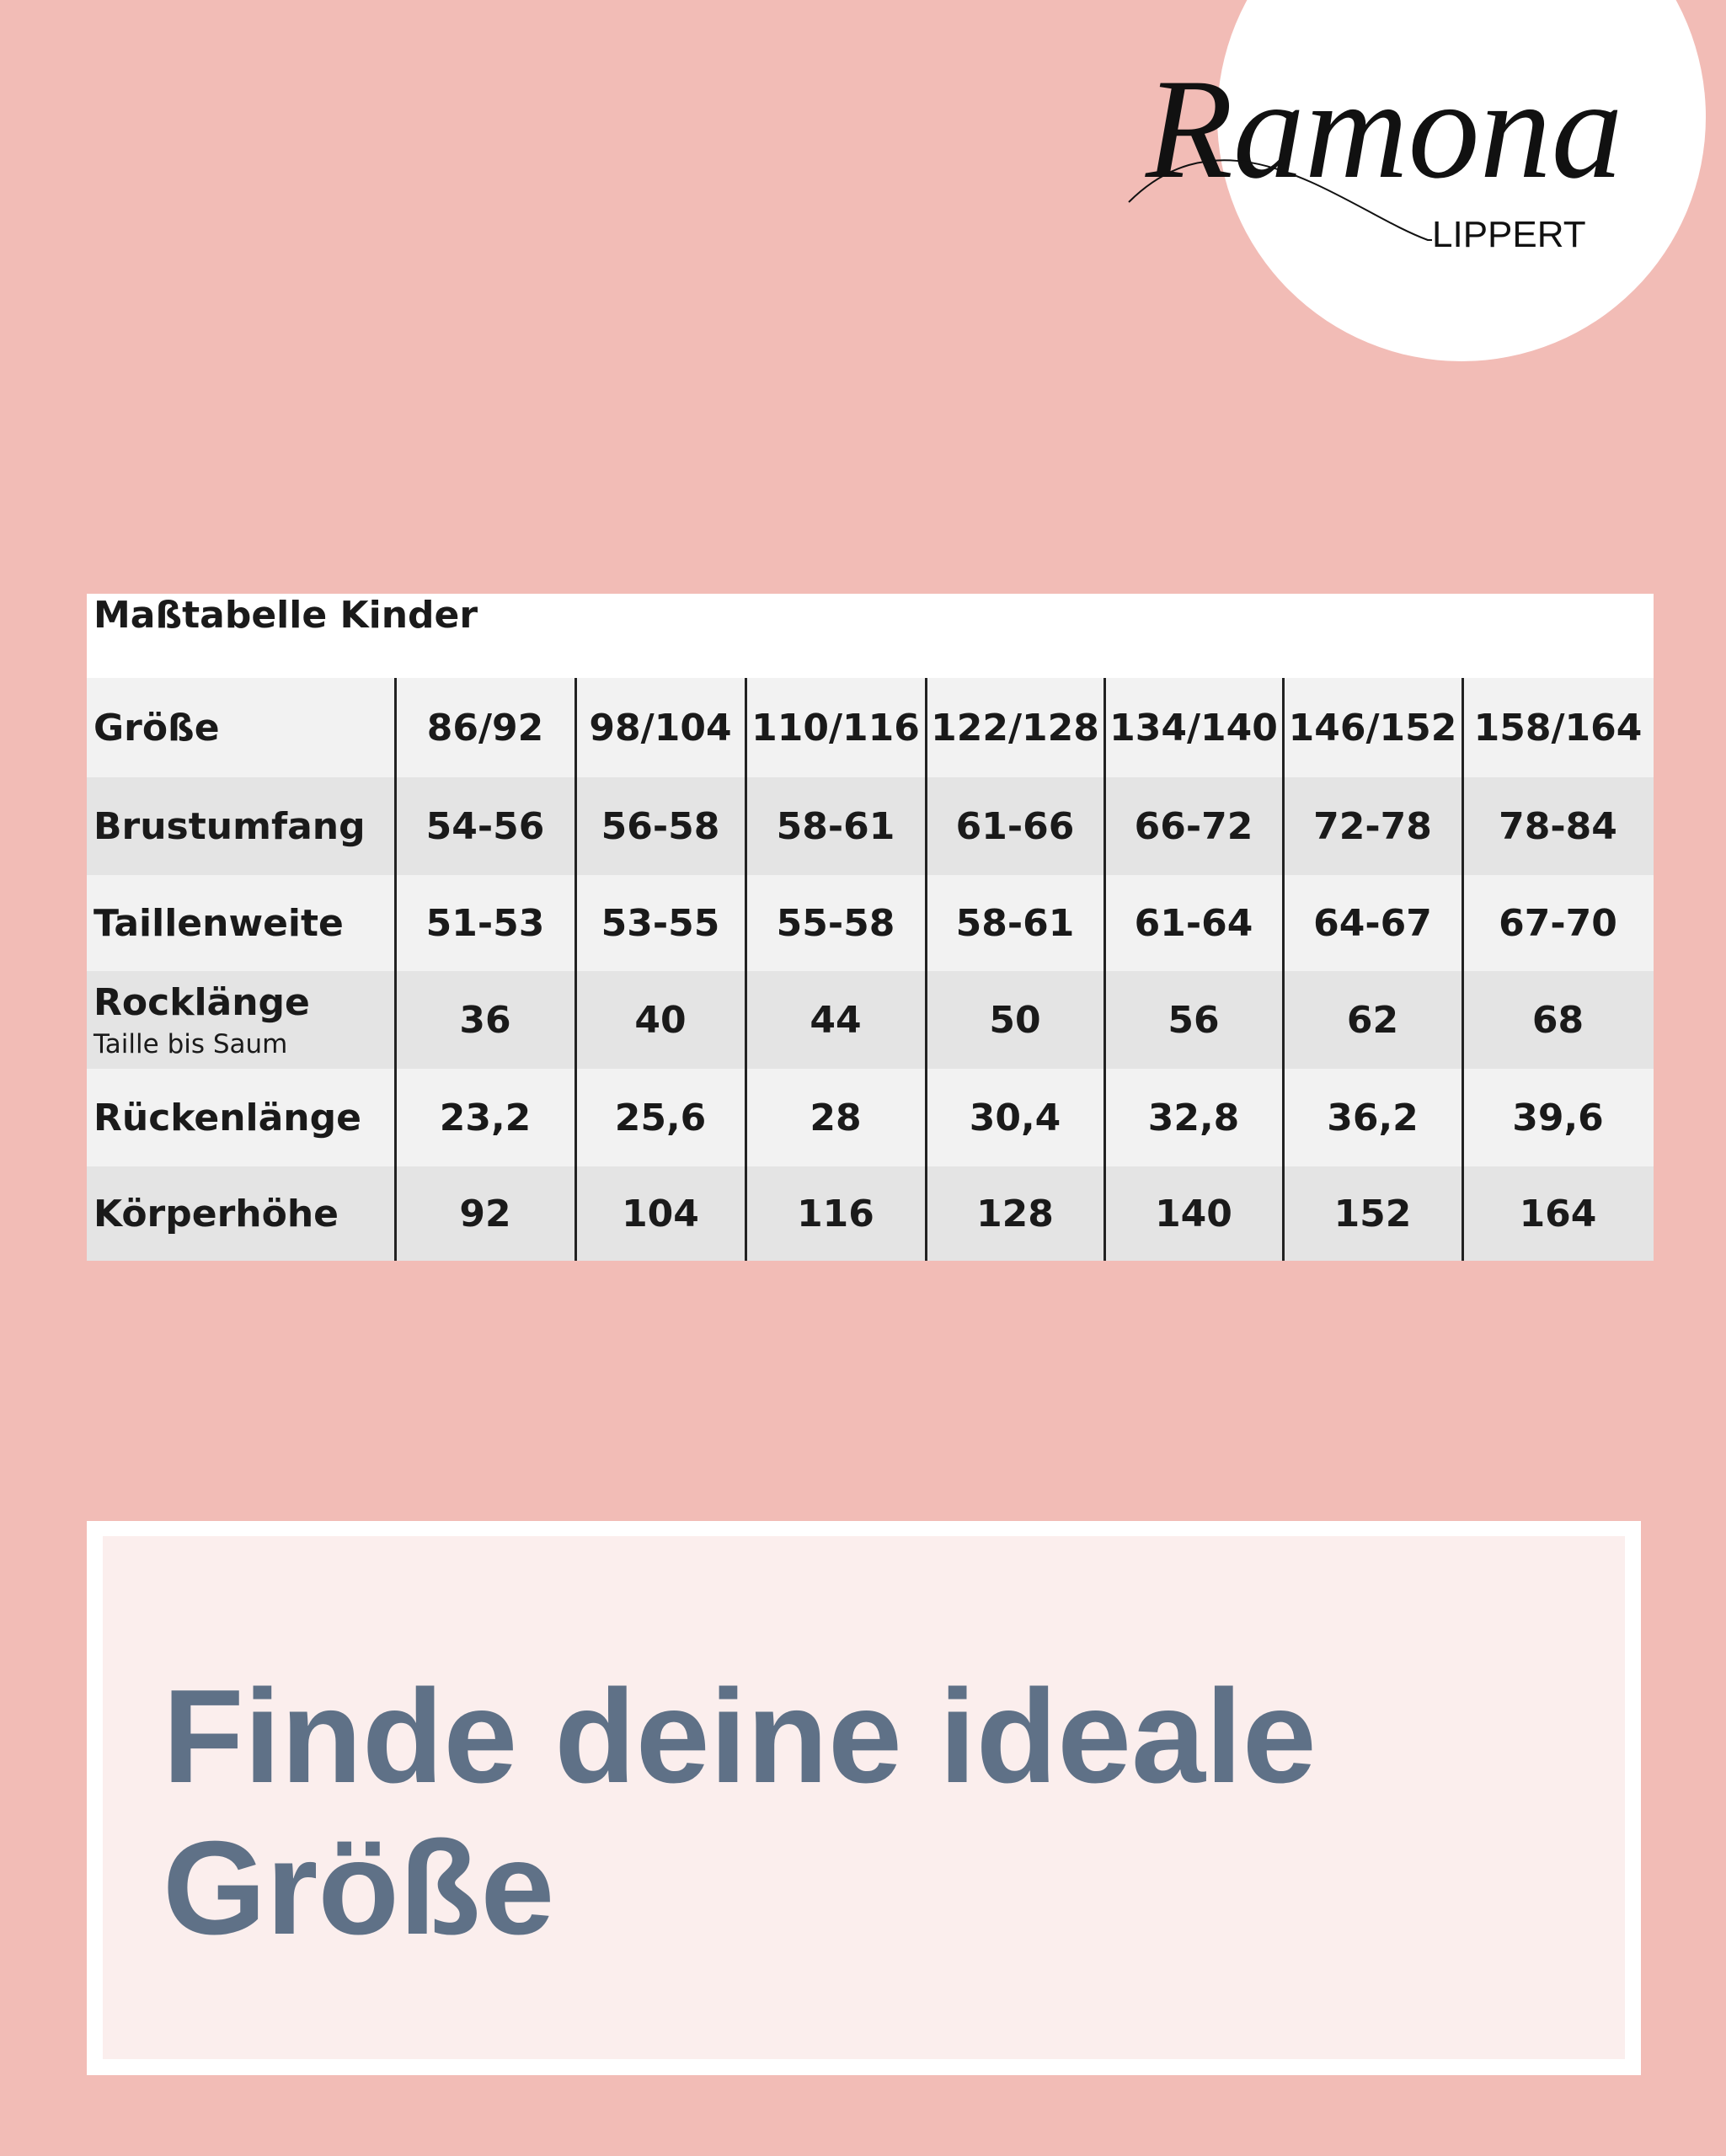 The image size is (1726, 2156). What do you see at coordinates (740, 1736) in the screenshot?
I see `banner-text: Finde deine ideale` at bounding box center [740, 1736].